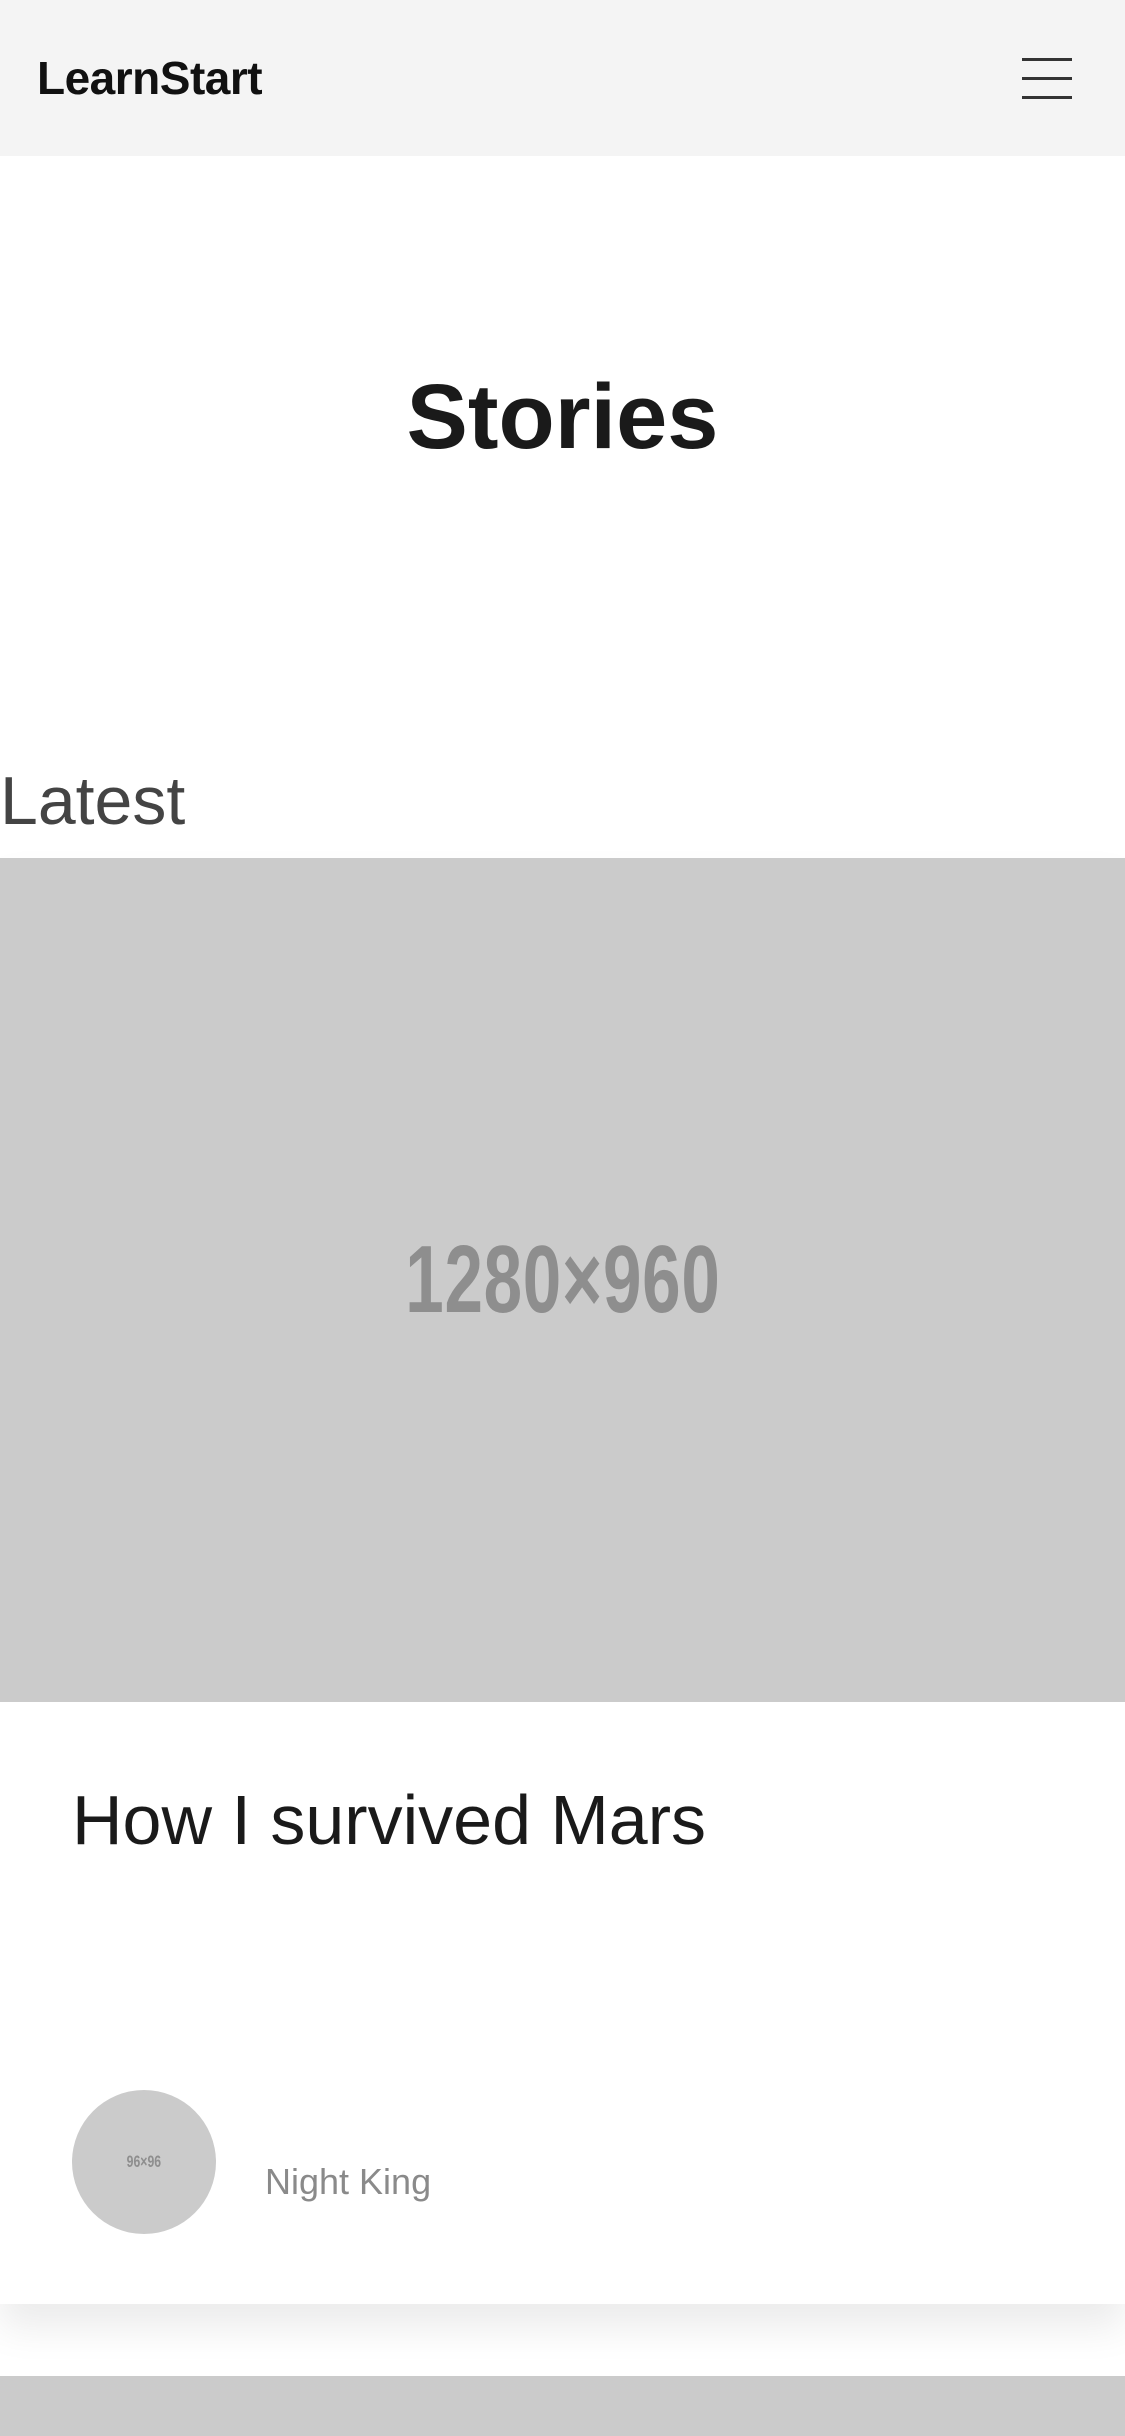  What do you see at coordinates (389, 1820) in the screenshot?
I see `story-title: How I survived Mars` at bounding box center [389, 1820].